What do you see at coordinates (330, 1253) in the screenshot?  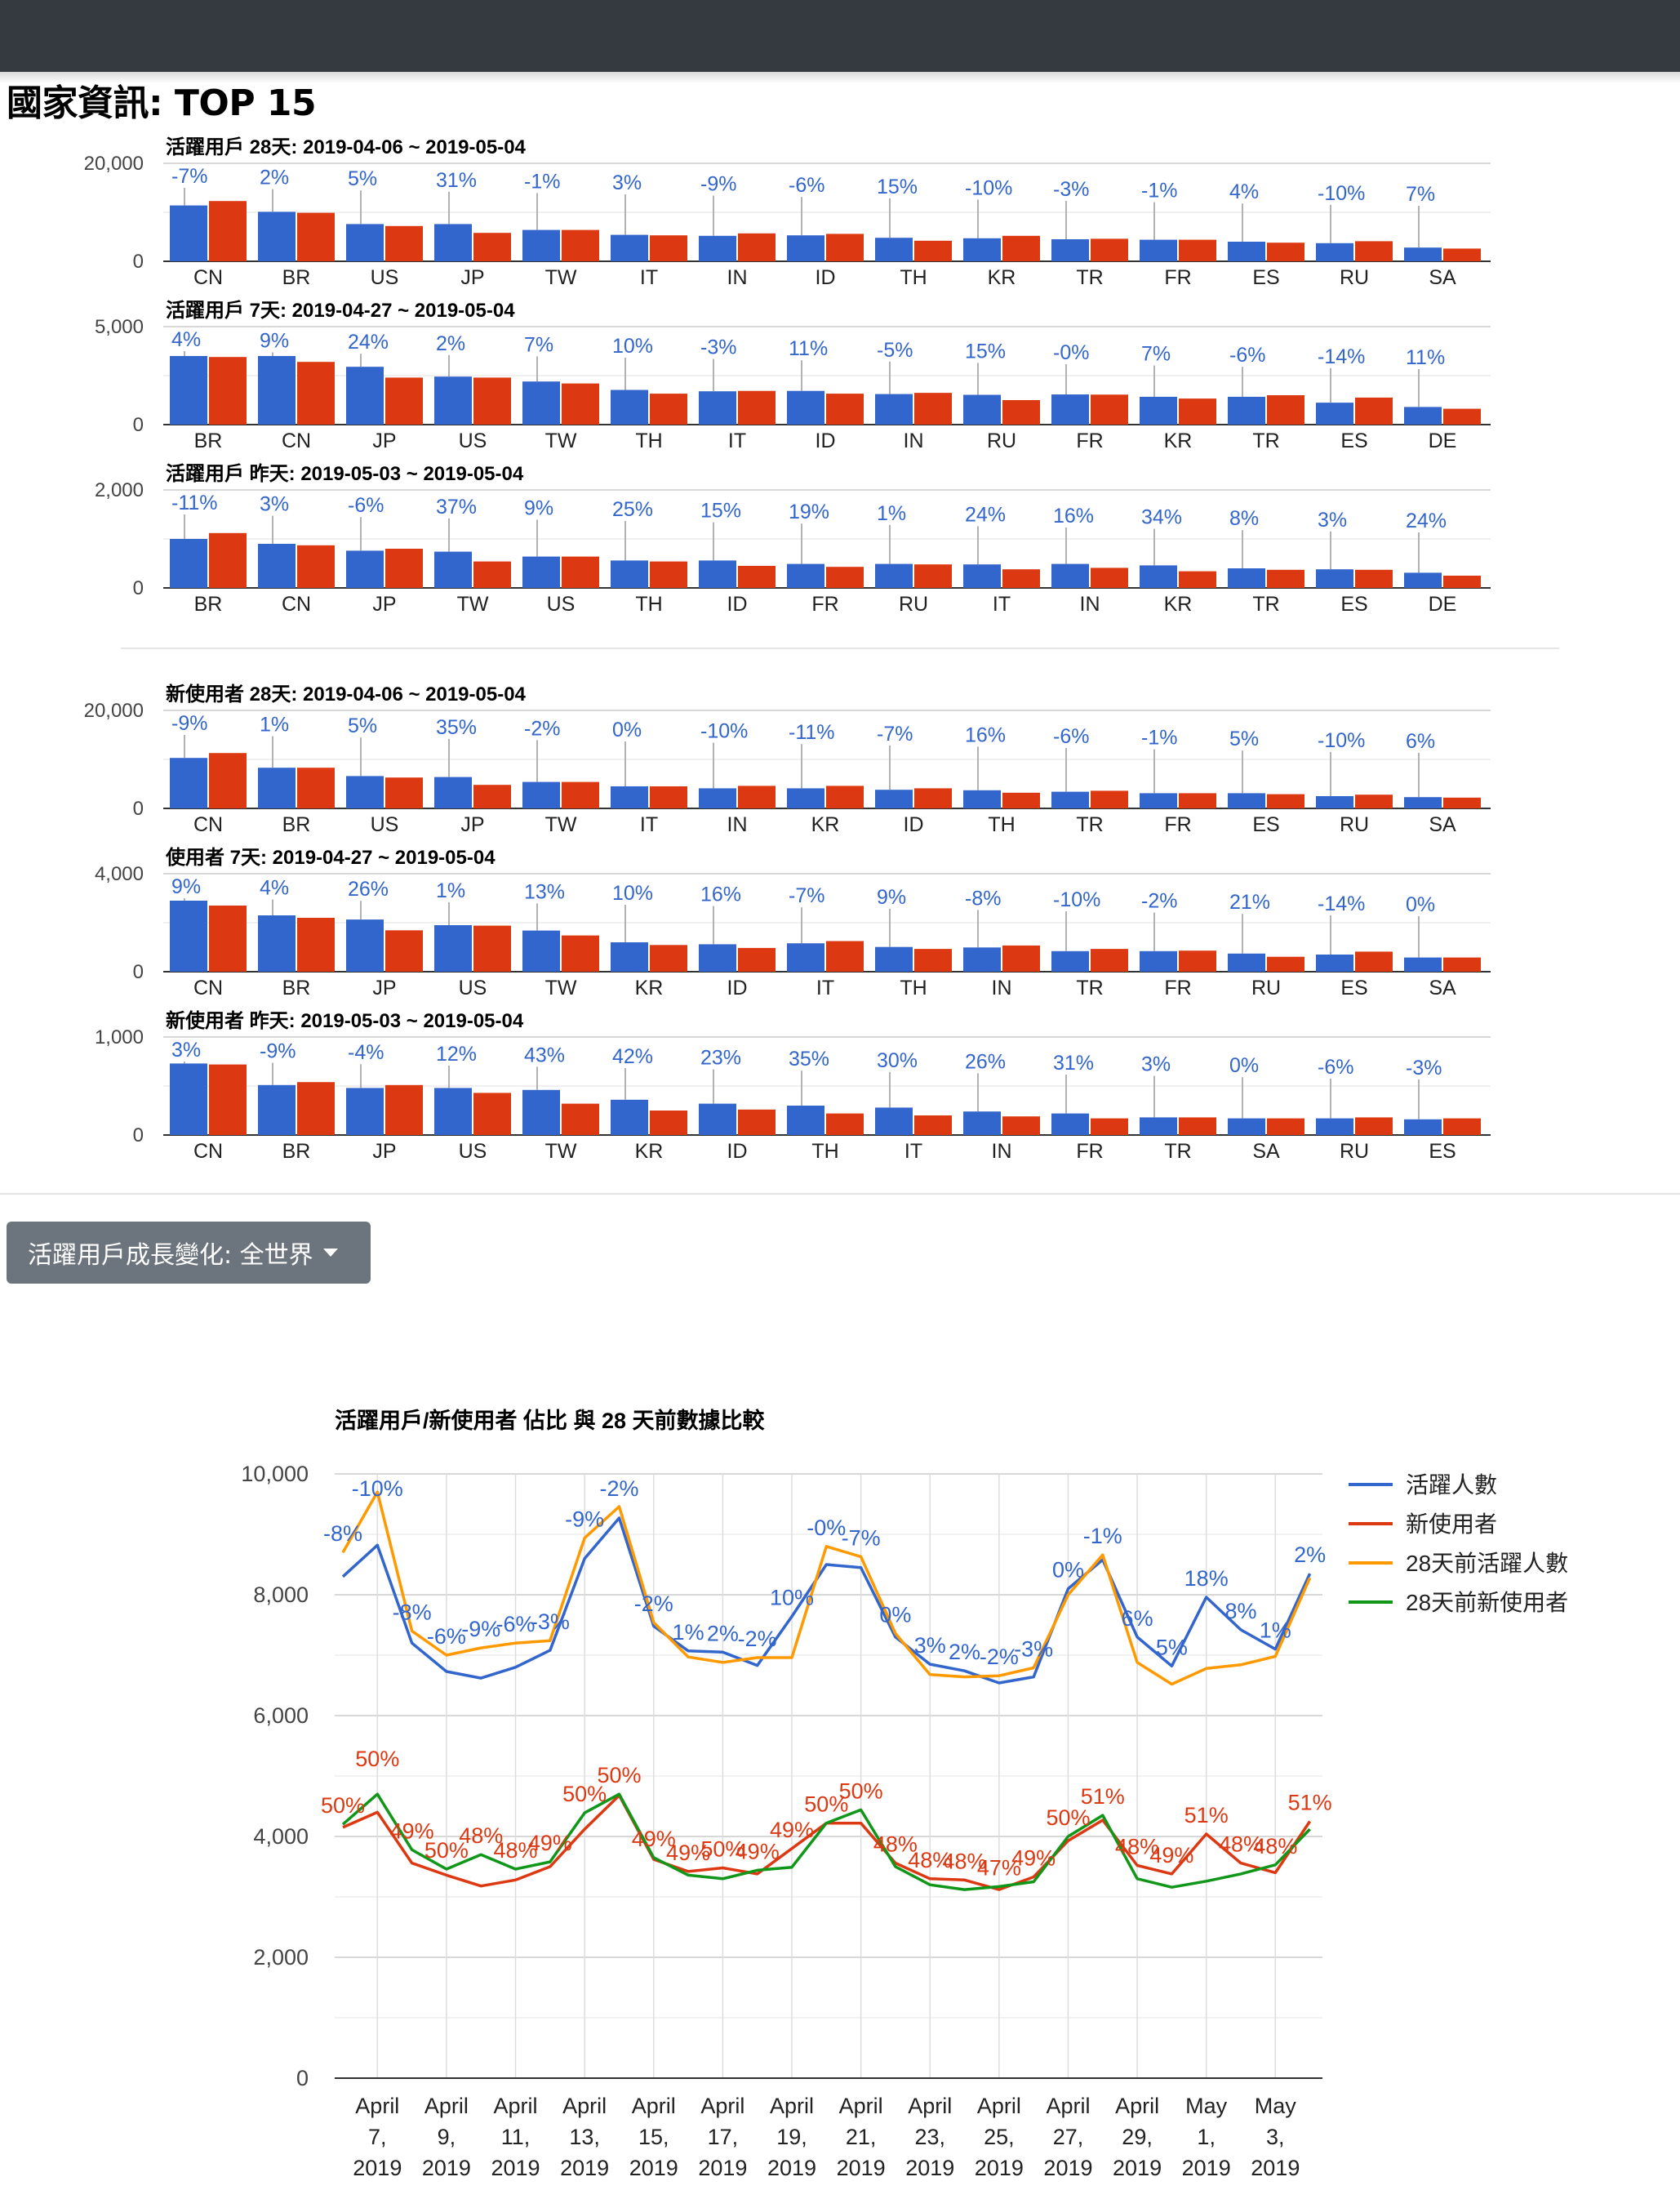 I see `caret-down-icon` at bounding box center [330, 1253].